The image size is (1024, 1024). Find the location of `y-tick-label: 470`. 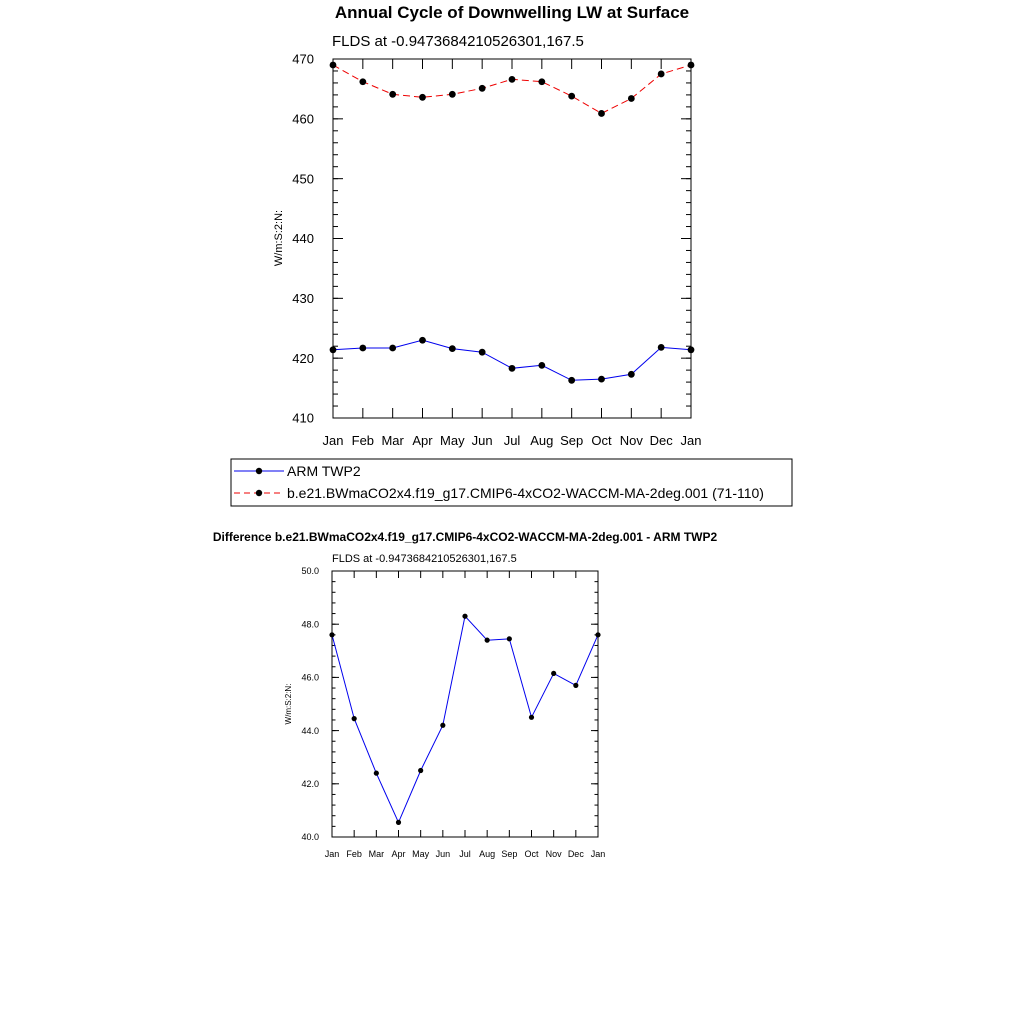

y-tick-label: 470 is located at coordinates (303, 59).